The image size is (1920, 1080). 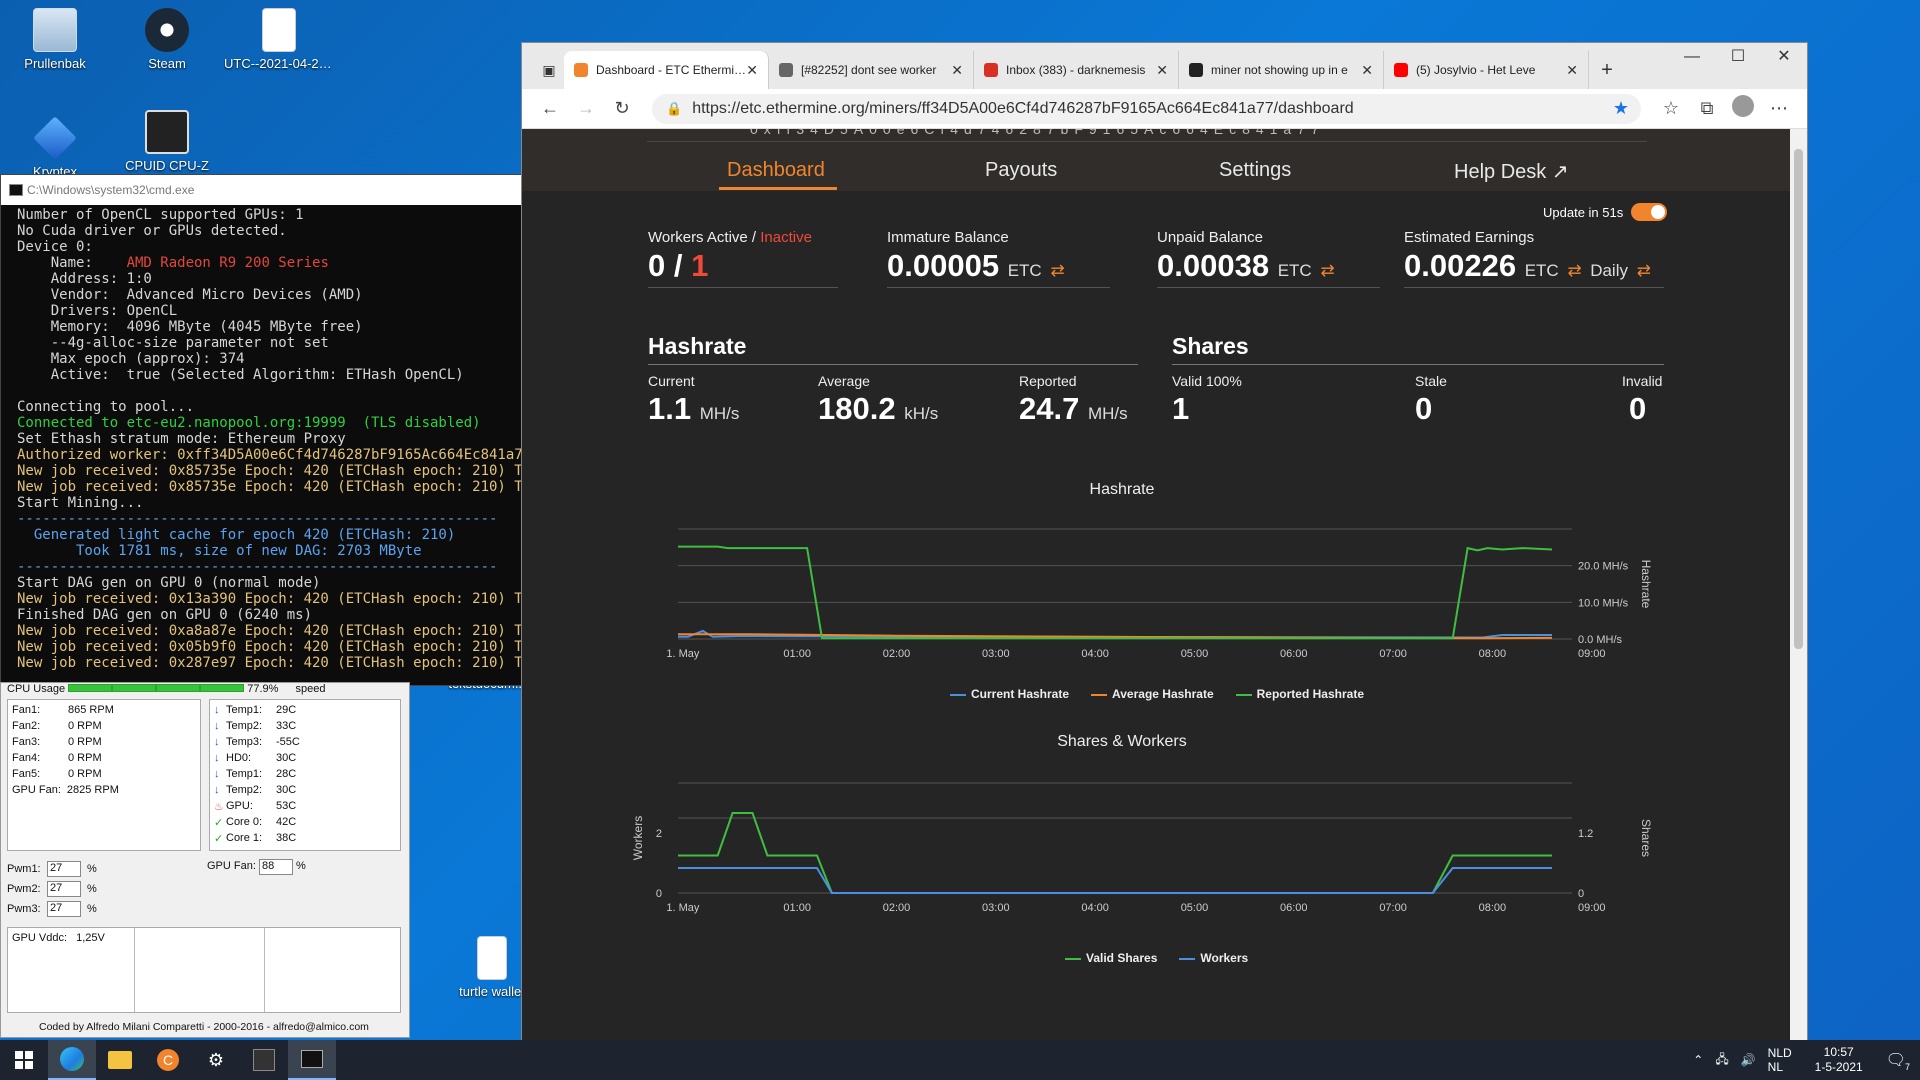 What do you see at coordinates (1009, 694) in the screenshot?
I see `legend-item: Current Hashrate` at bounding box center [1009, 694].